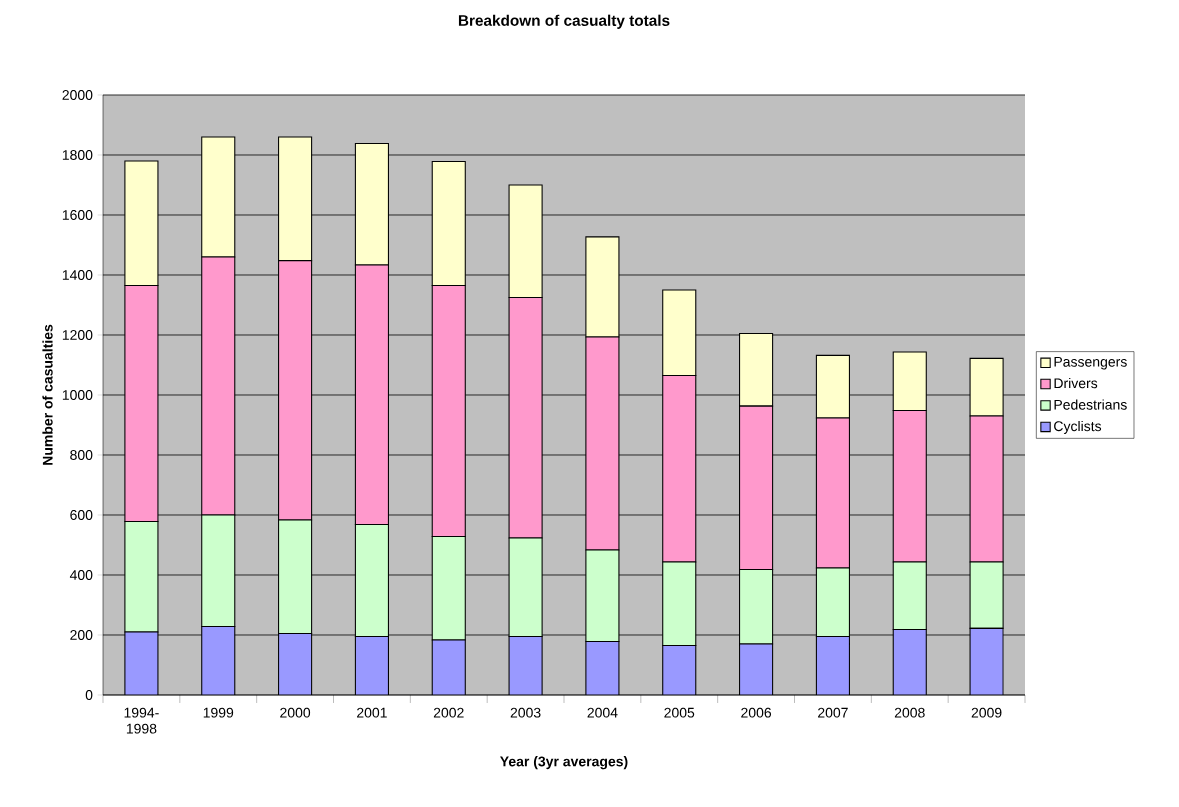 Image resolution: width=1179 pixels, height=807 pixels. Describe the element at coordinates (756, 712) in the screenshot. I see `x-tick-label: 2006` at that location.